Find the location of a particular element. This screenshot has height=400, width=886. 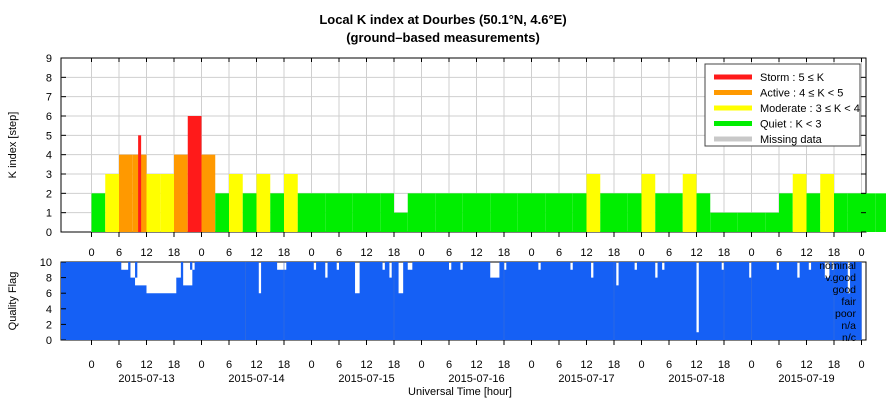

quality-category-label: n/c is located at coordinates (849, 338).